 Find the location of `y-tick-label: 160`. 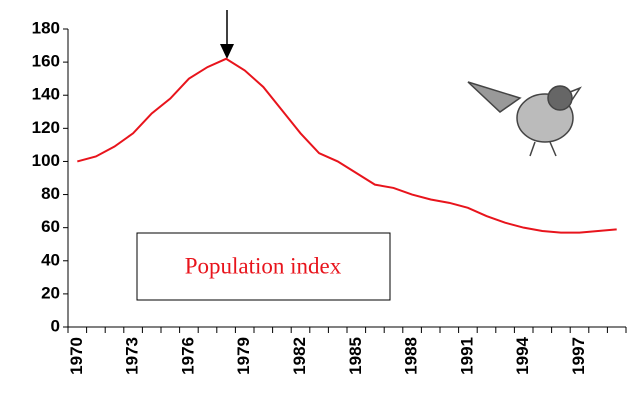

y-tick-label: 160 is located at coordinates (46, 61).